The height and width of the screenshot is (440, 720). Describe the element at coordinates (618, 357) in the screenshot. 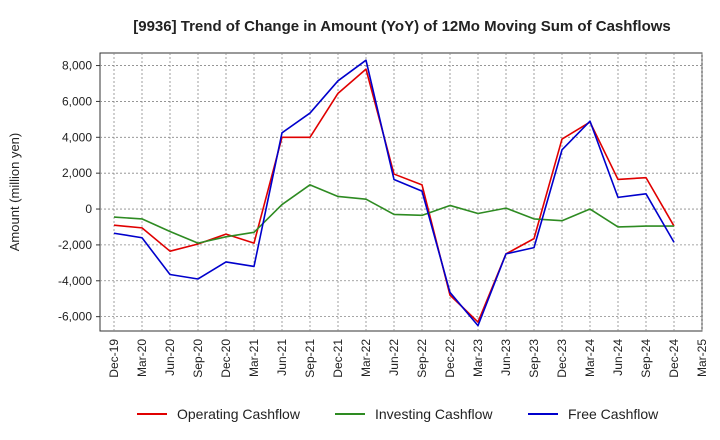

I see `x-tick-label: Jun-24` at that location.